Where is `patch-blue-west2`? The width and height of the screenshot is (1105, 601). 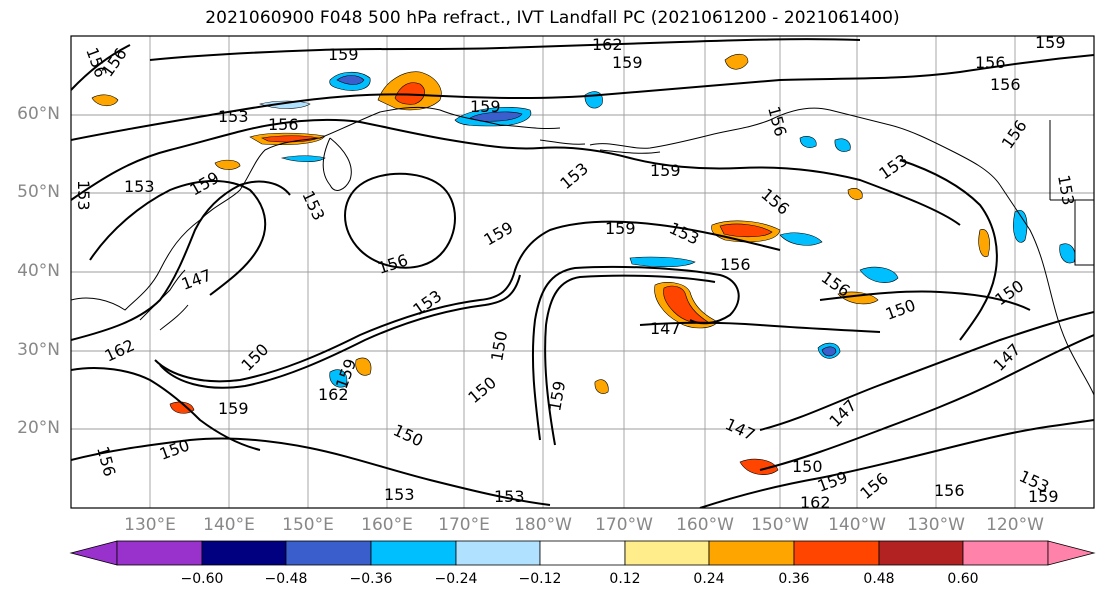 patch-blue-west2 is located at coordinates (338, 378).